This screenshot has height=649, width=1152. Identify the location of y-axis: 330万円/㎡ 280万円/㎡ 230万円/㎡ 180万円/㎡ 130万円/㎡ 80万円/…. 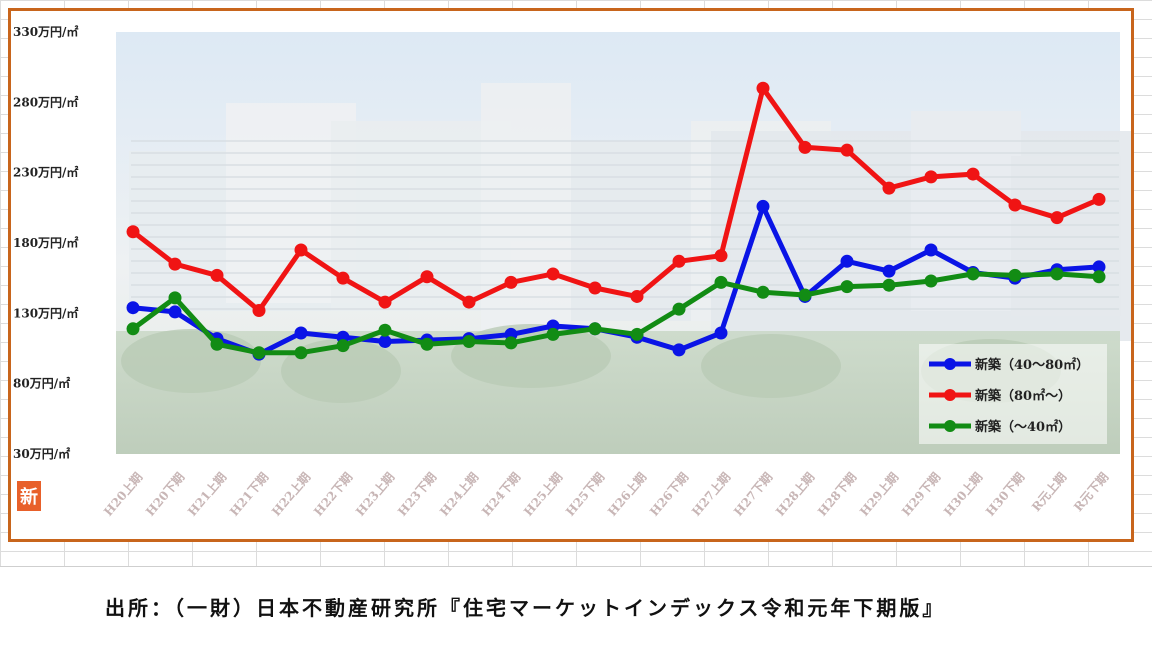
(45, 242).